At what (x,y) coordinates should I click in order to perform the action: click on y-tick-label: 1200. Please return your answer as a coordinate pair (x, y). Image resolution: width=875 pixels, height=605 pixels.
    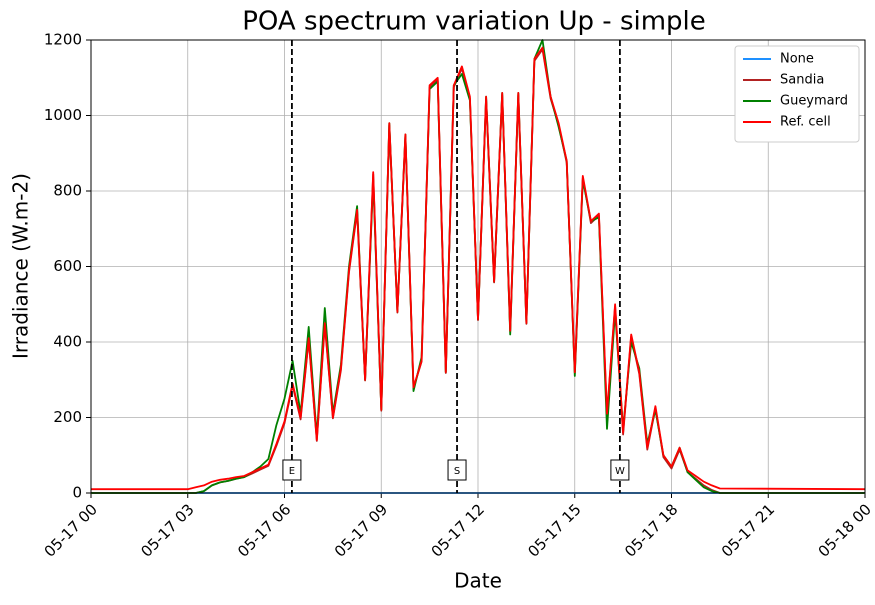
    Looking at the image, I should click on (63, 40).